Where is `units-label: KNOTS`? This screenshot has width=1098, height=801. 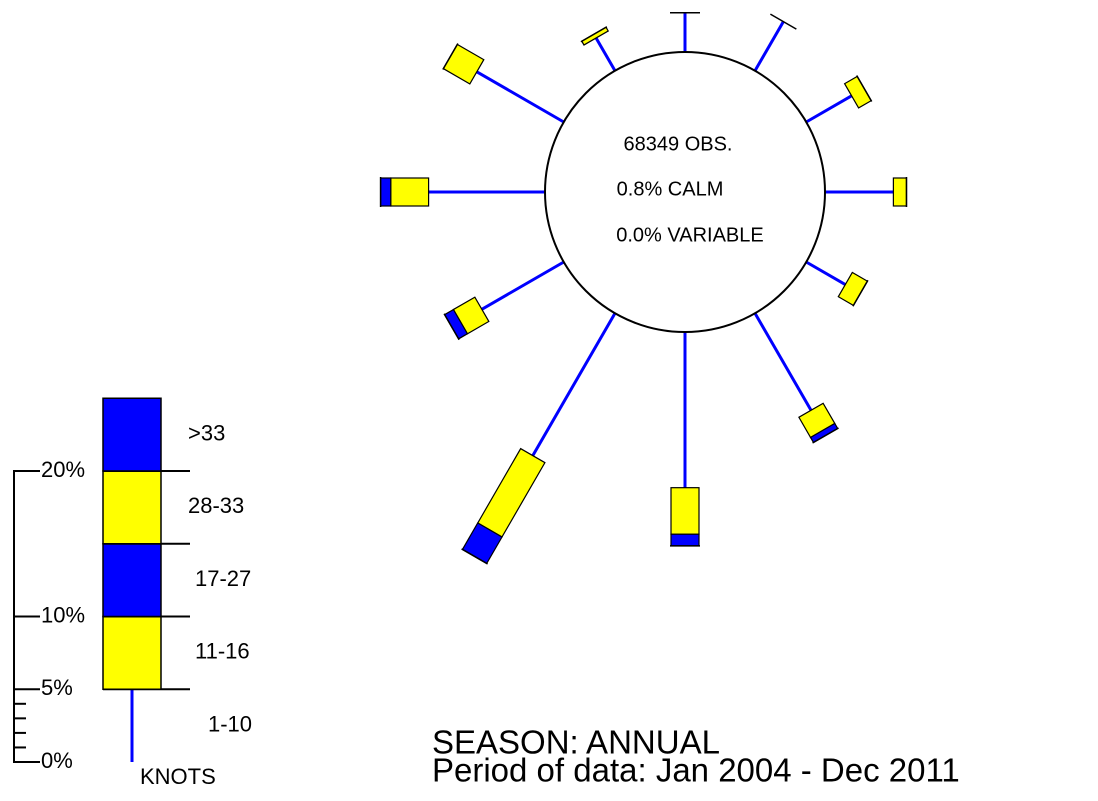 units-label: KNOTS is located at coordinates (178, 776).